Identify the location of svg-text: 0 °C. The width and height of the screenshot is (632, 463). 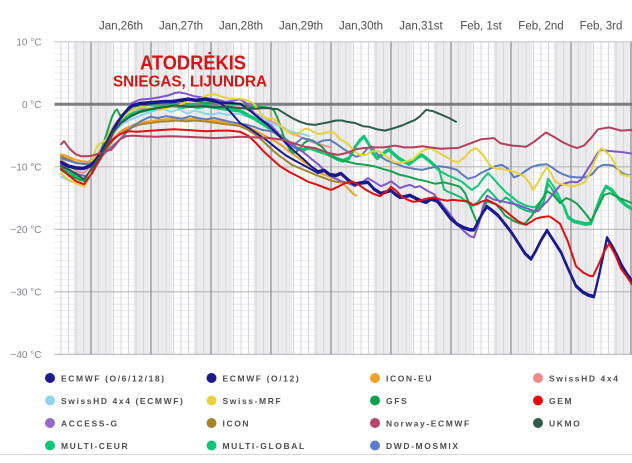
(32, 105).